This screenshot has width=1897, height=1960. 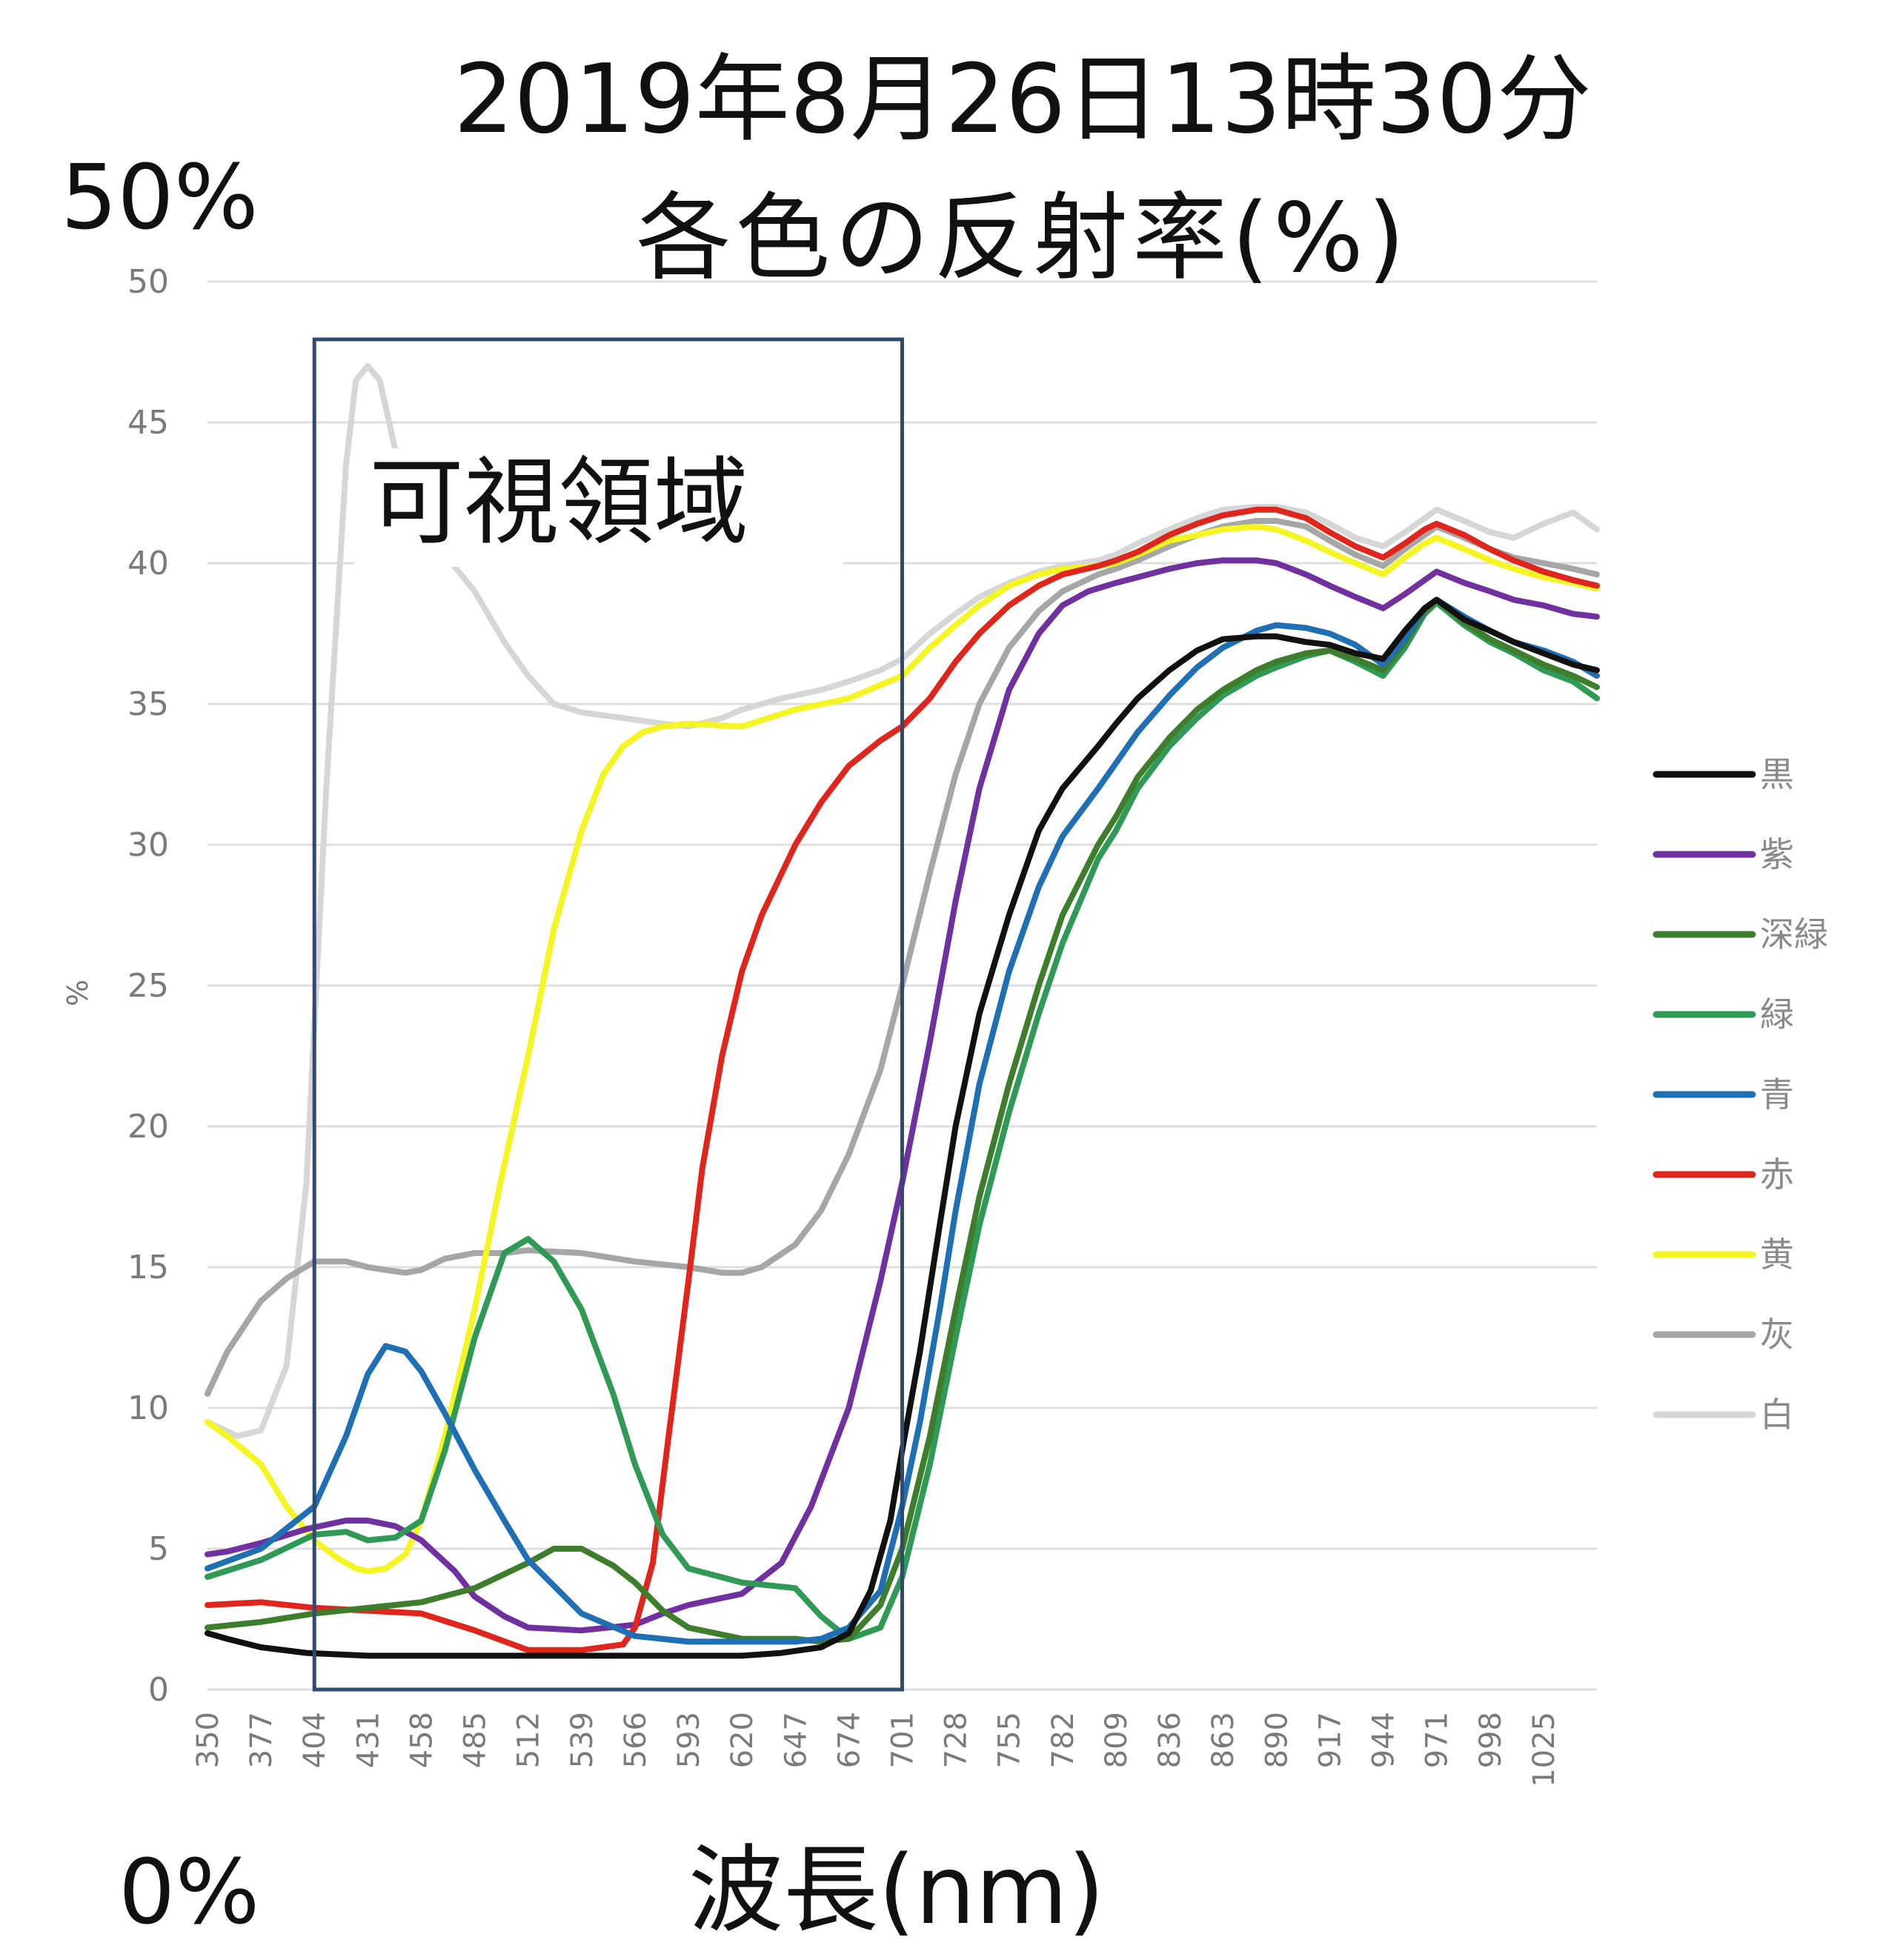 What do you see at coordinates (1384, 1740) in the screenshot?
I see `x-tick-label: 944` at bounding box center [1384, 1740].